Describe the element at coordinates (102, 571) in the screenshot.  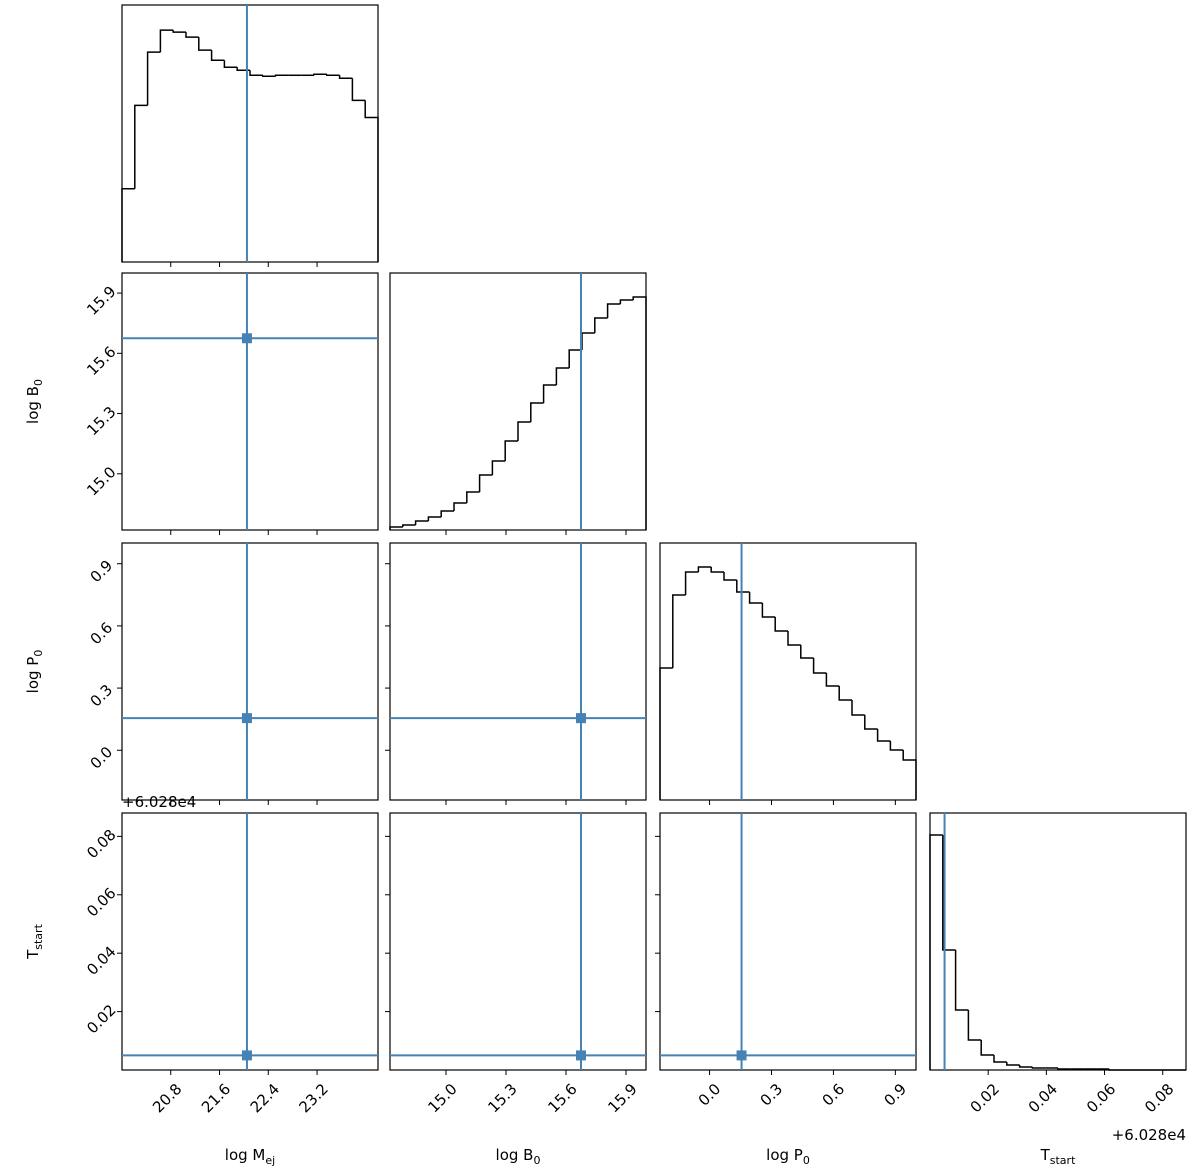
I see `y-tick-label: 0.9` at that location.